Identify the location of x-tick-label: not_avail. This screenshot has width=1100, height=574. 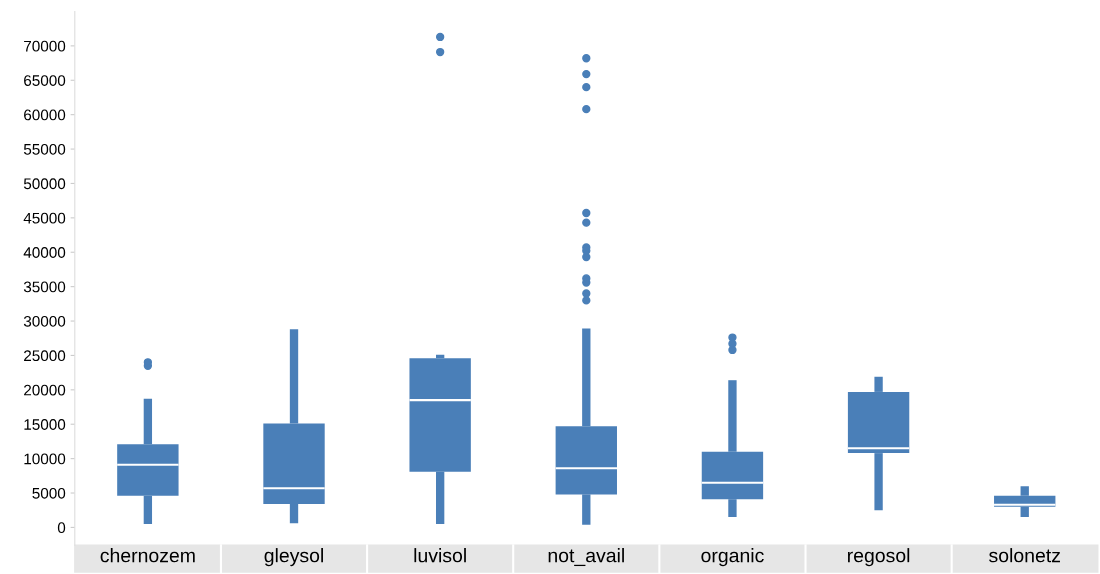
(586, 557).